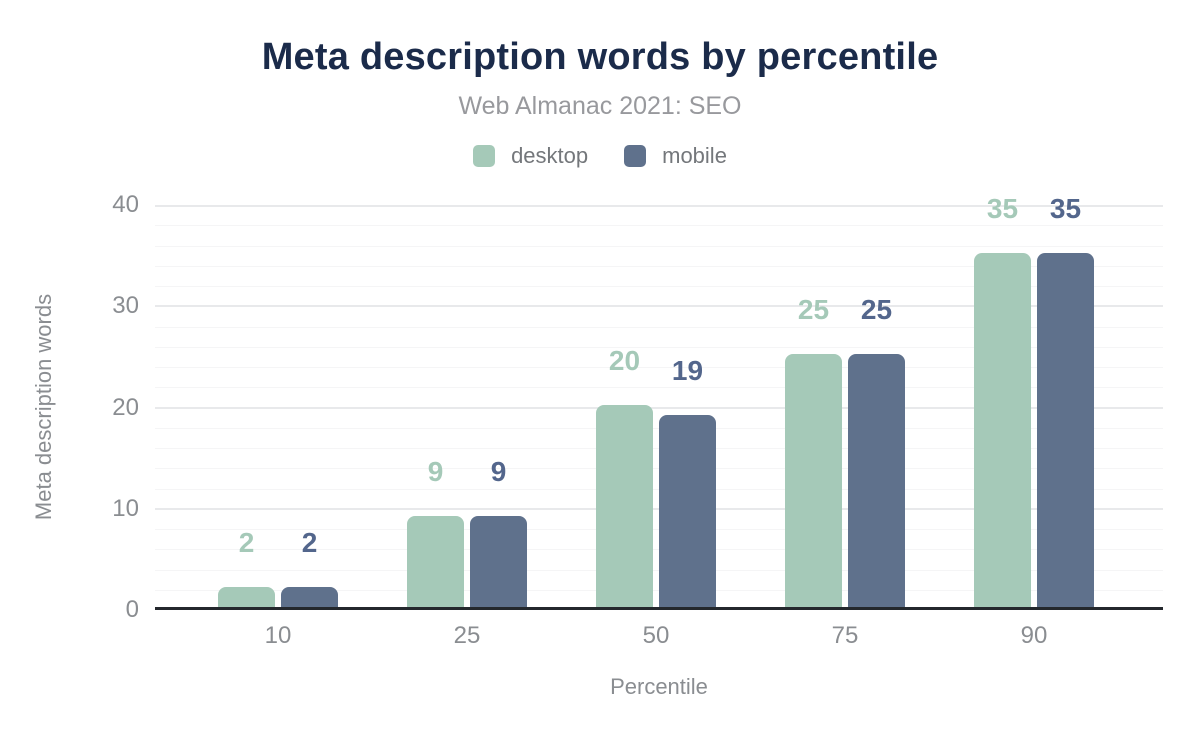  I want to click on chart-title: Meta description words by percentile, so click(600, 57).